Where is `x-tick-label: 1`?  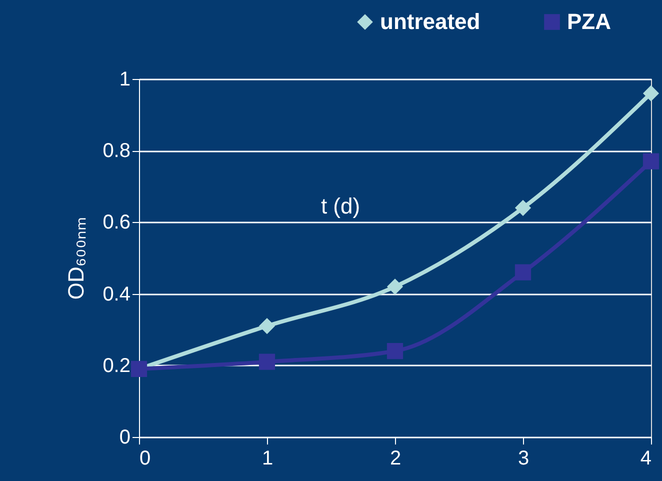 x-tick-label: 1 is located at coordinates (268, 459).